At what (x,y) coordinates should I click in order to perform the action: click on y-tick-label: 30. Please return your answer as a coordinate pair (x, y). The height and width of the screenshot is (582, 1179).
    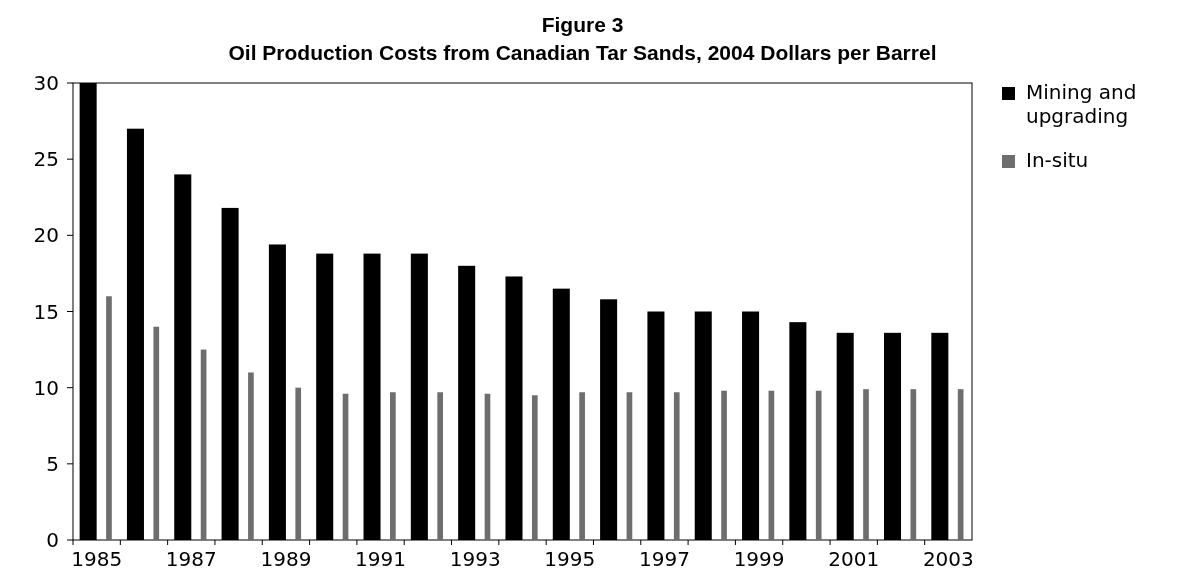
    Looking at the image, I should click on (46, 83).